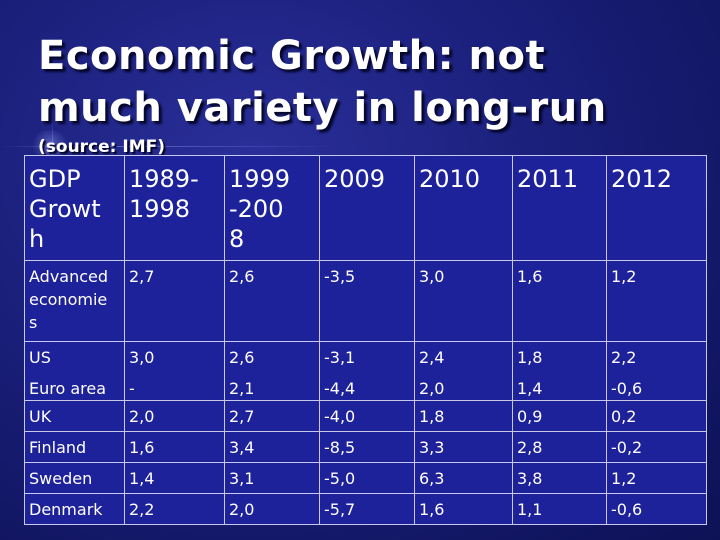 This screenshot has height=540, width=720. What do you see at coordinates (74, 447) in the screenshot?
I see `row-label-finland: Finland` at bounding box center [74, 447].